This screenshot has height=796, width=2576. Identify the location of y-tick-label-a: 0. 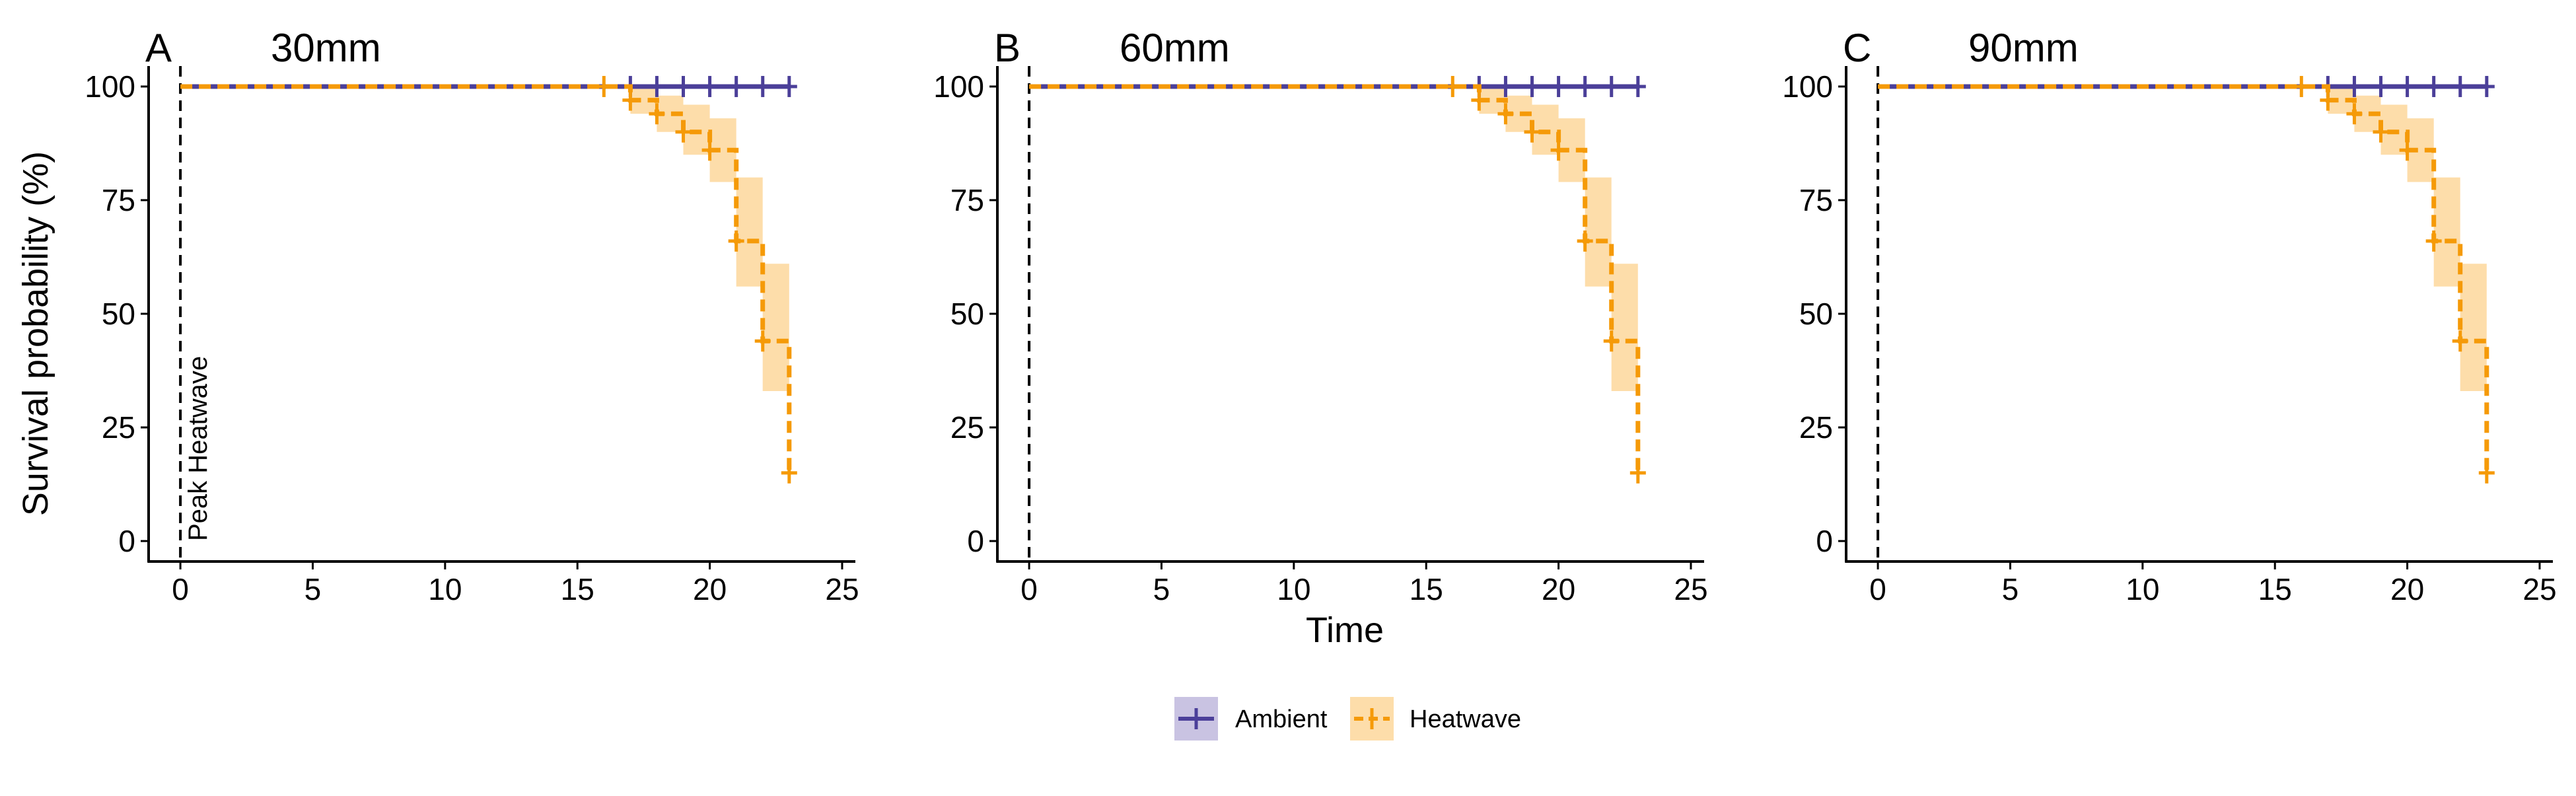
(127, 541).